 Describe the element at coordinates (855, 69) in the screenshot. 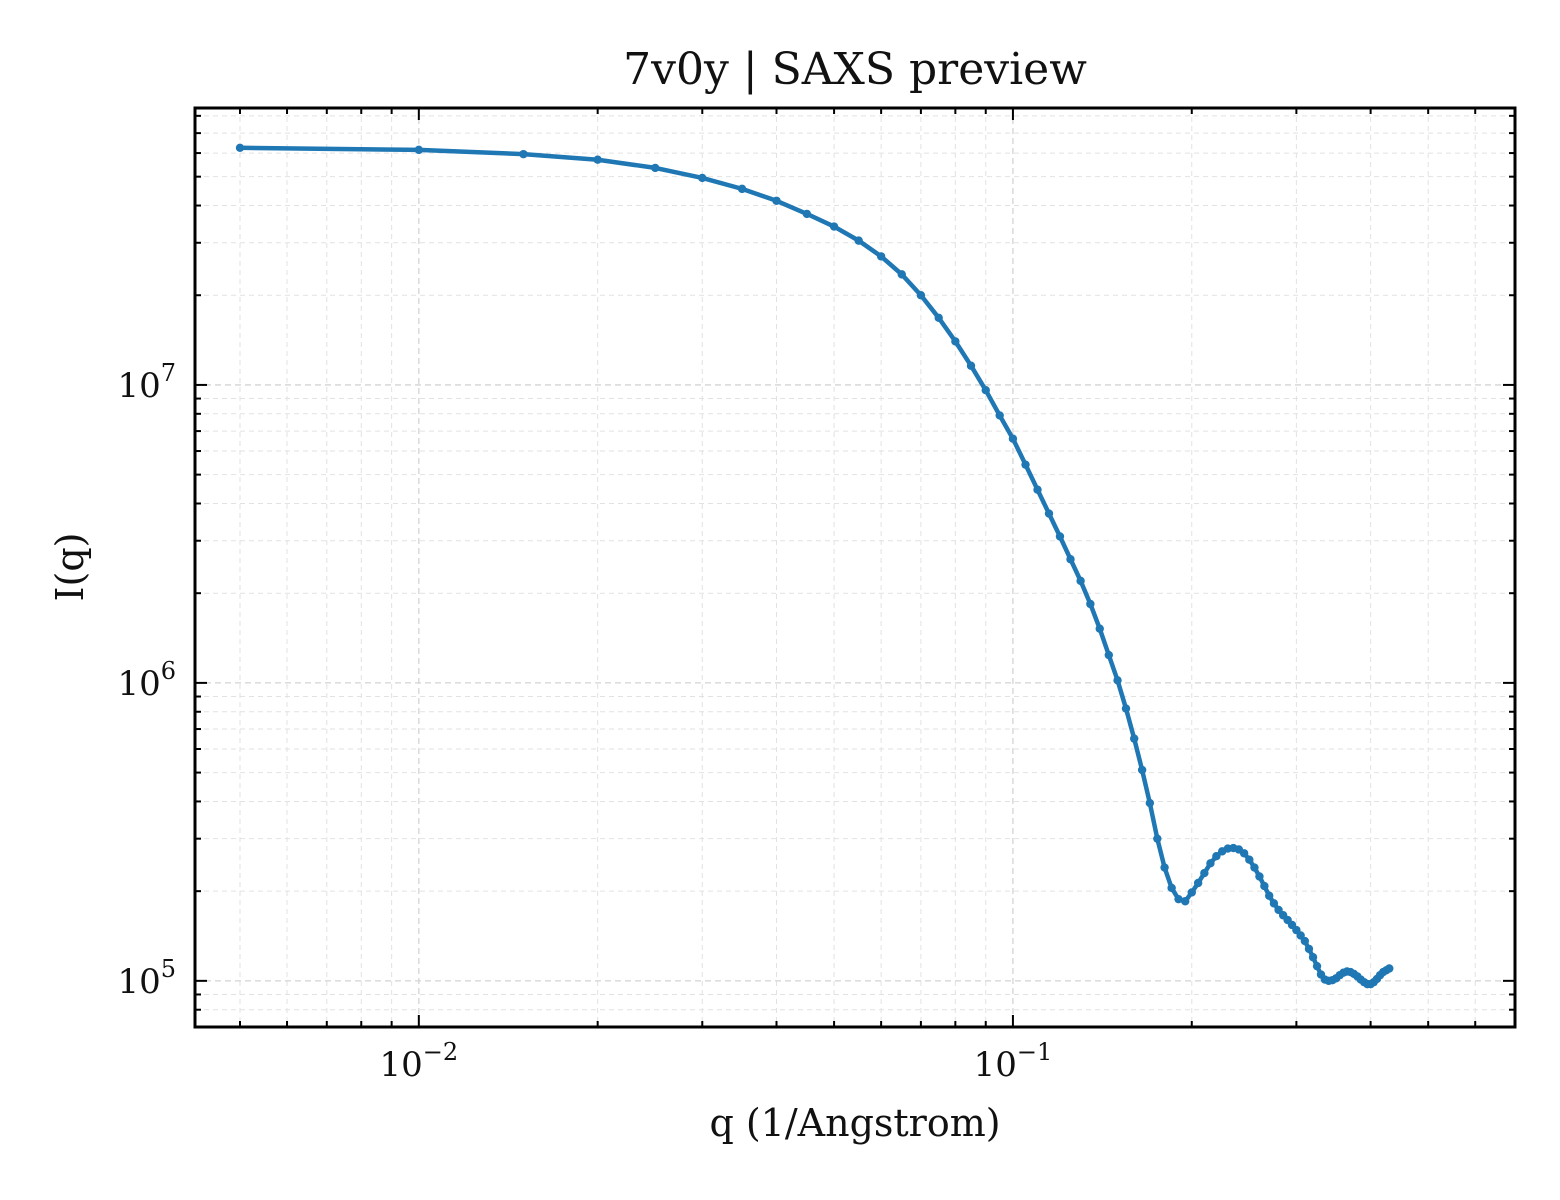

I see `chart-title: 7v0y | SAXS preview` at that location.